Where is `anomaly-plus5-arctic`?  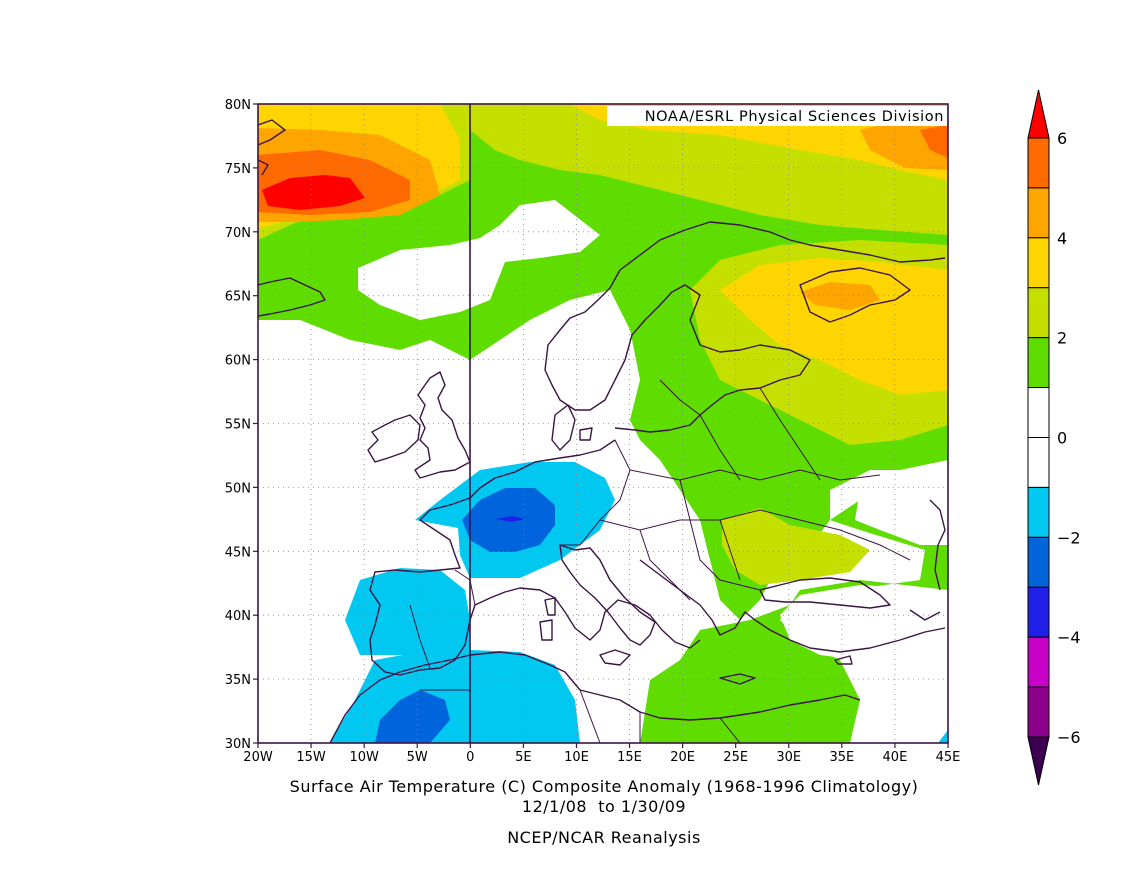 anomaly-plus5-arctic is located at coordinates (934, 141).